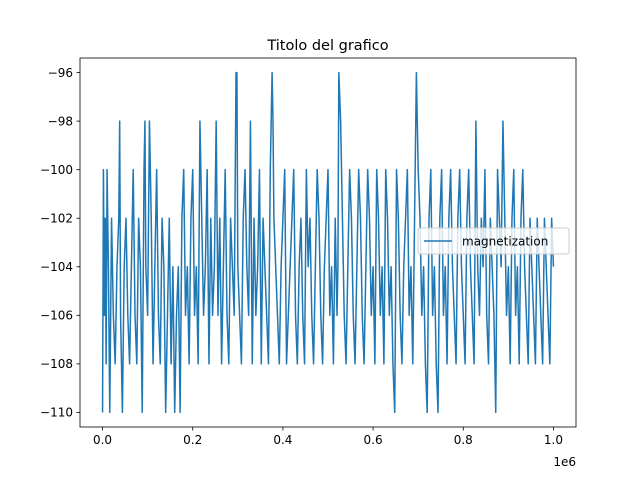 Image resolution: width=640 pixels, height=480 pixels. What do you see at coordinates (56, 316) in the screenshot?
I see `y-tick-label: −106` at bounding box center [56, 316].